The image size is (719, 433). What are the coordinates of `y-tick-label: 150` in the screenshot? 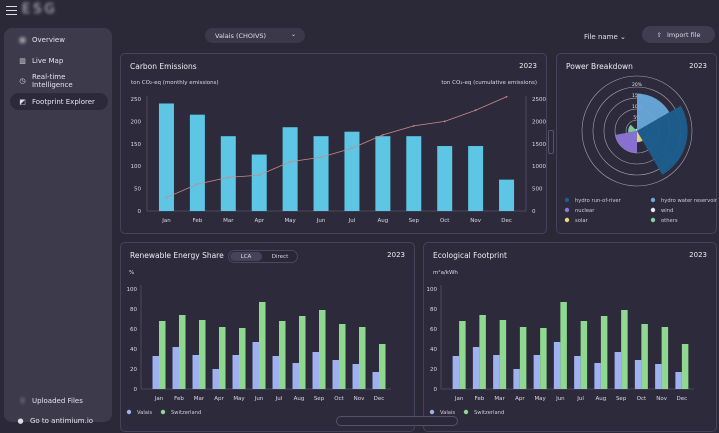 It's located at (136, 145).